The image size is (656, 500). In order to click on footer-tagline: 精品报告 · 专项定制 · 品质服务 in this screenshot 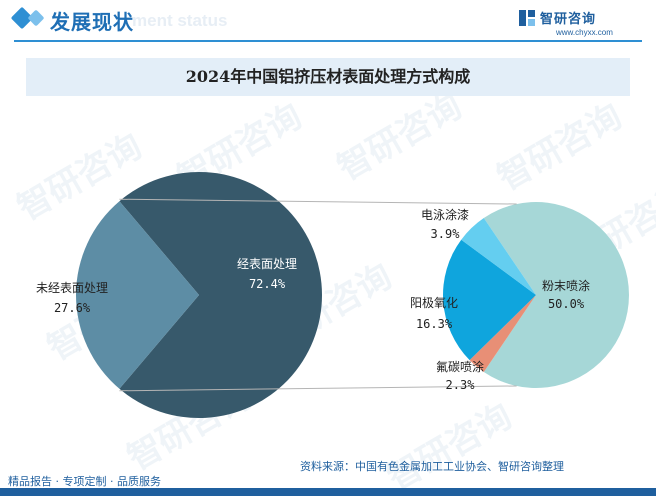, I will do `click(84, 481)`.